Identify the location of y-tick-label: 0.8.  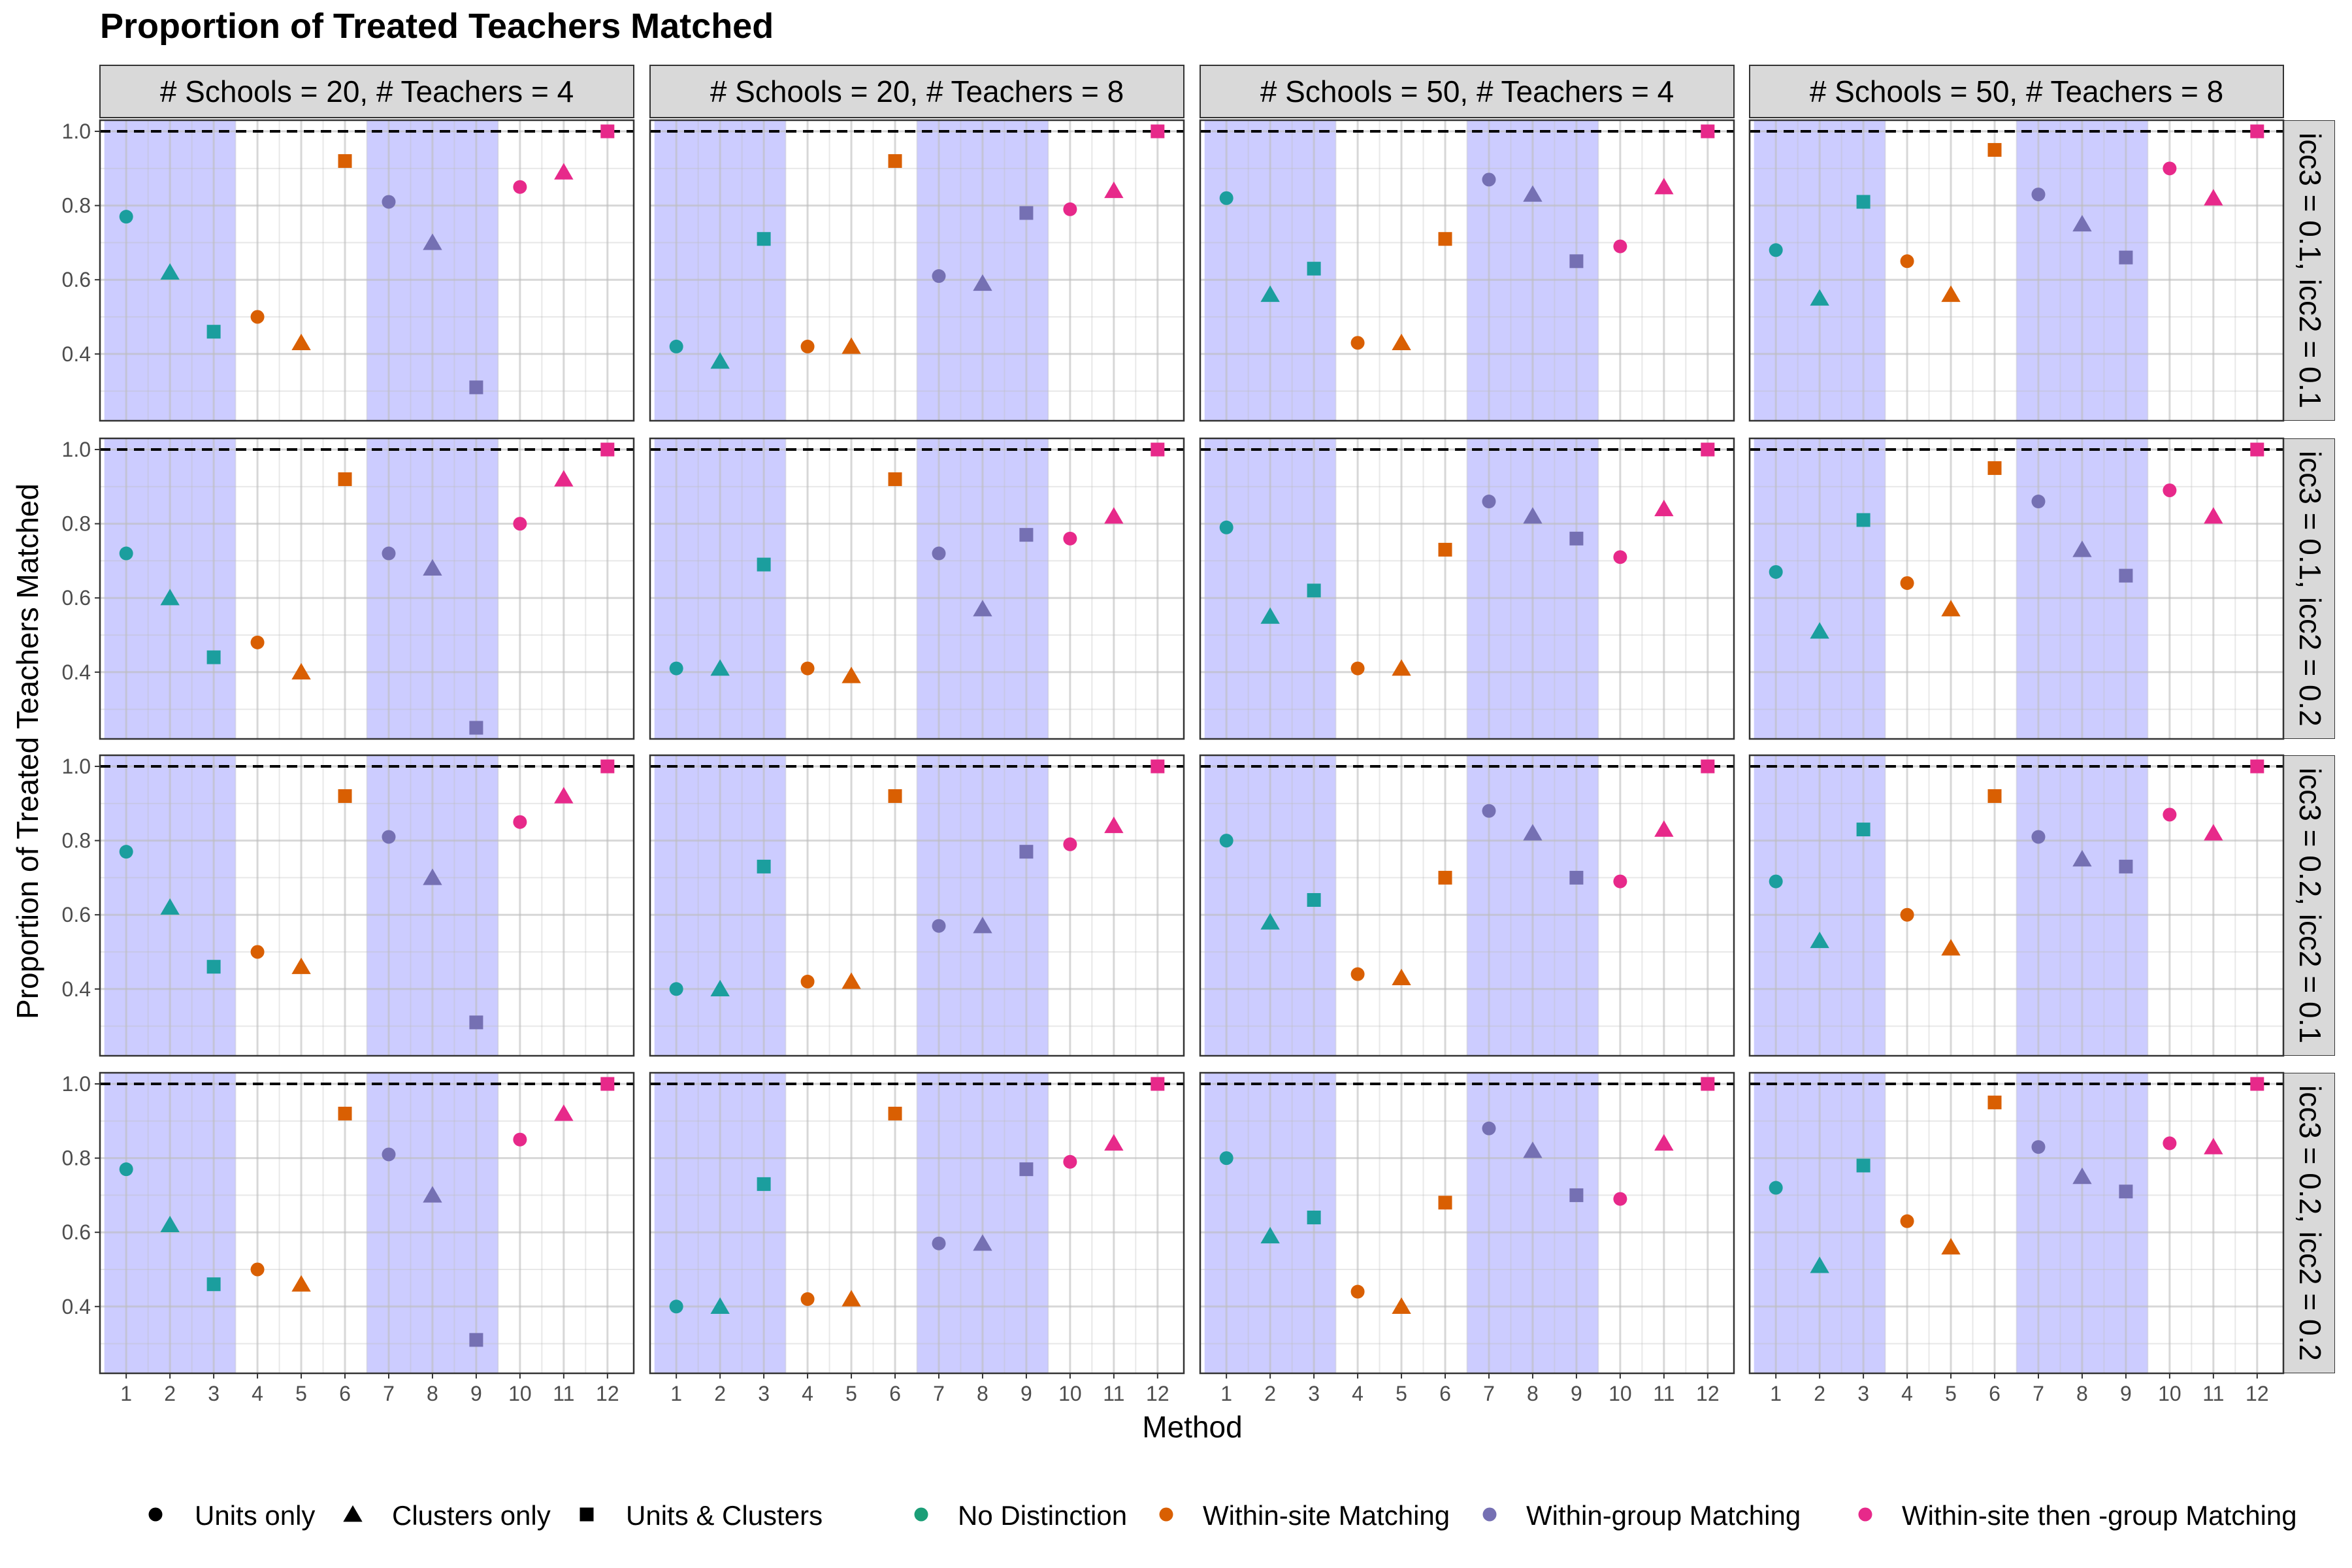
(76, 841).